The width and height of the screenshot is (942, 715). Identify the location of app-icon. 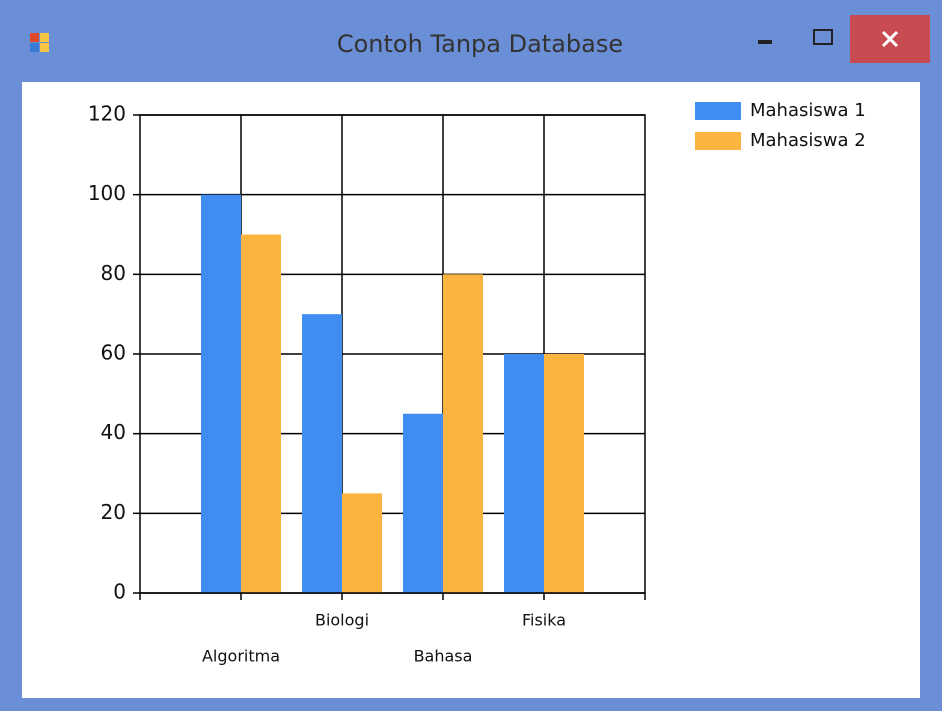
(39, 42).